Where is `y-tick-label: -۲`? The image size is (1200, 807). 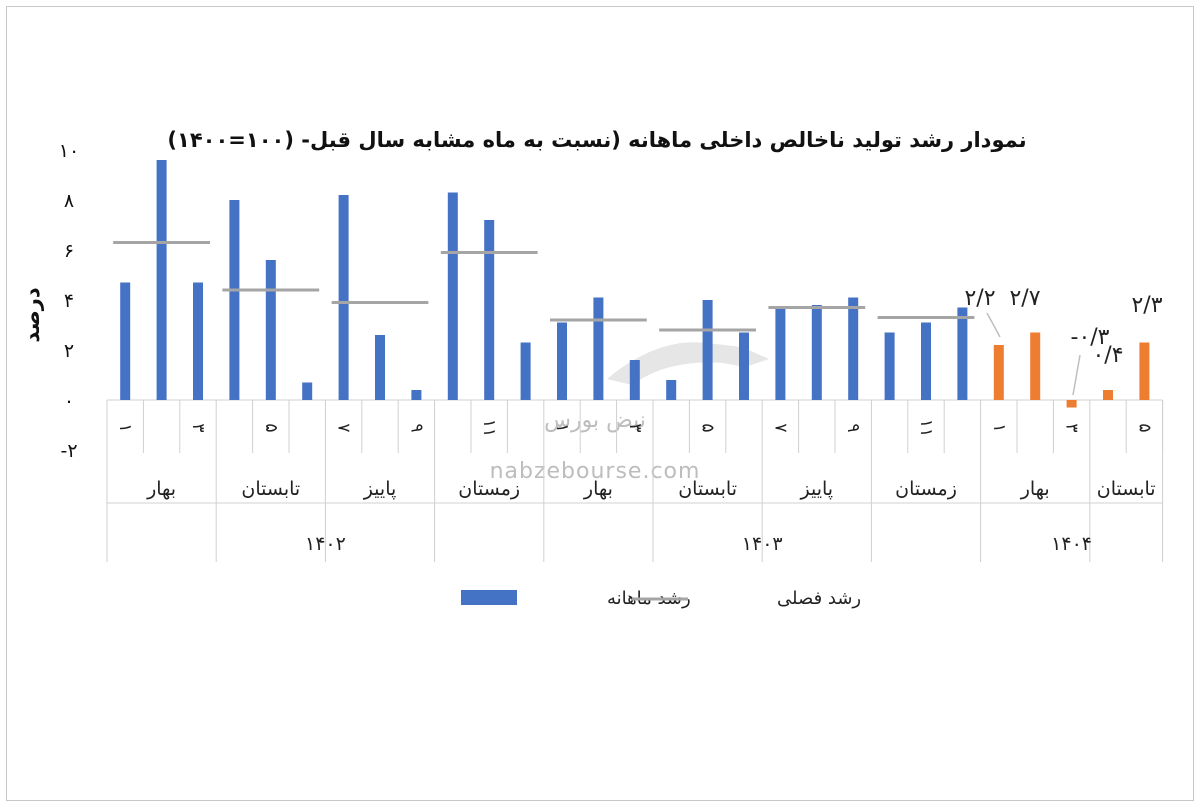 y-tick-label: -۲ is located at coordinates (68, 451).